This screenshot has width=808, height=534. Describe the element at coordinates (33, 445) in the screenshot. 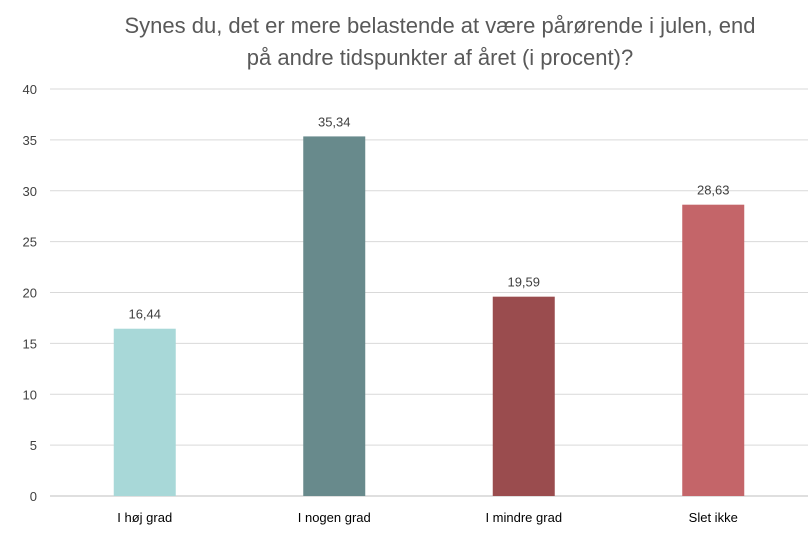

I see `y-tick-label: 5` at that location.